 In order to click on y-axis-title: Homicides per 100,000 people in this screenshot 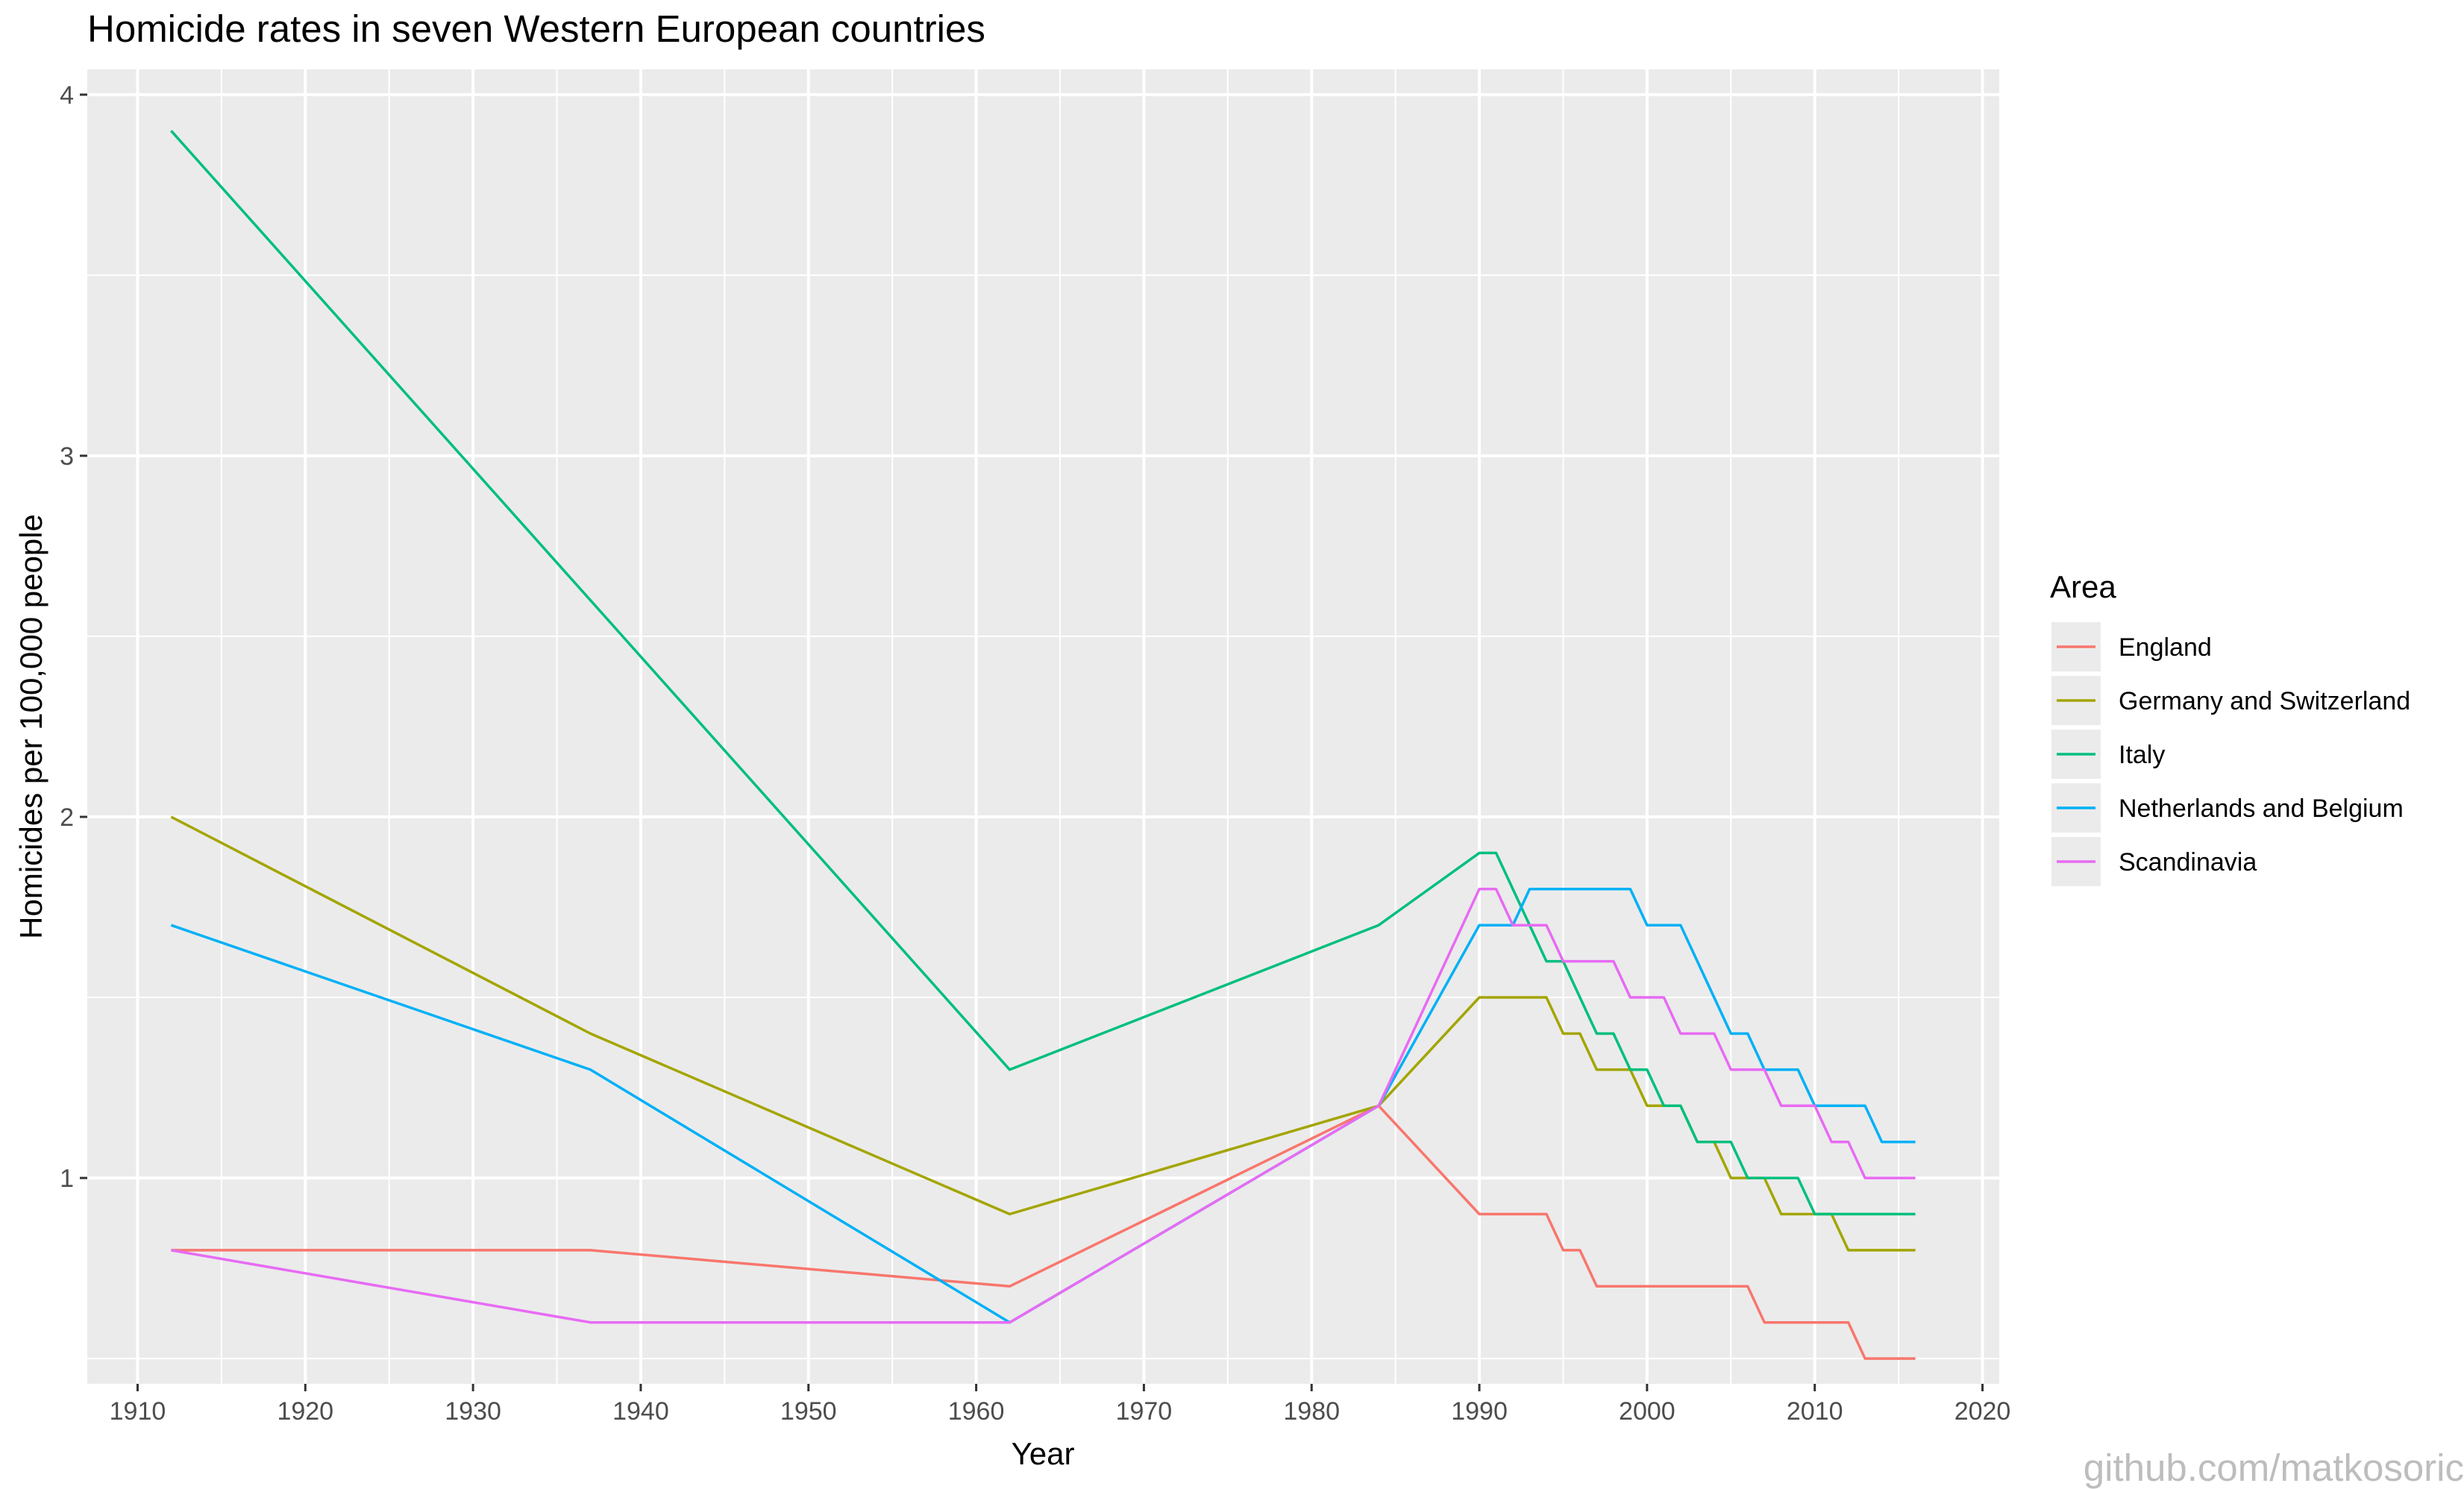, I will do `click(30, 726)`.